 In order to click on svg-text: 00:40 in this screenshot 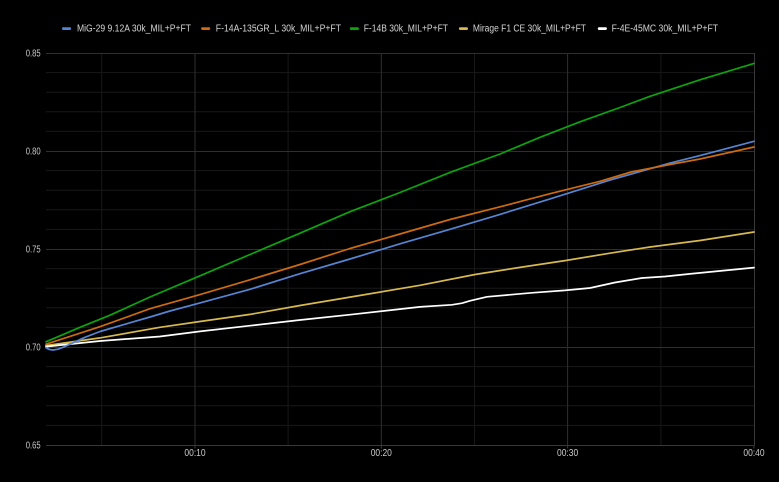, I will do `click(754, 453)`.